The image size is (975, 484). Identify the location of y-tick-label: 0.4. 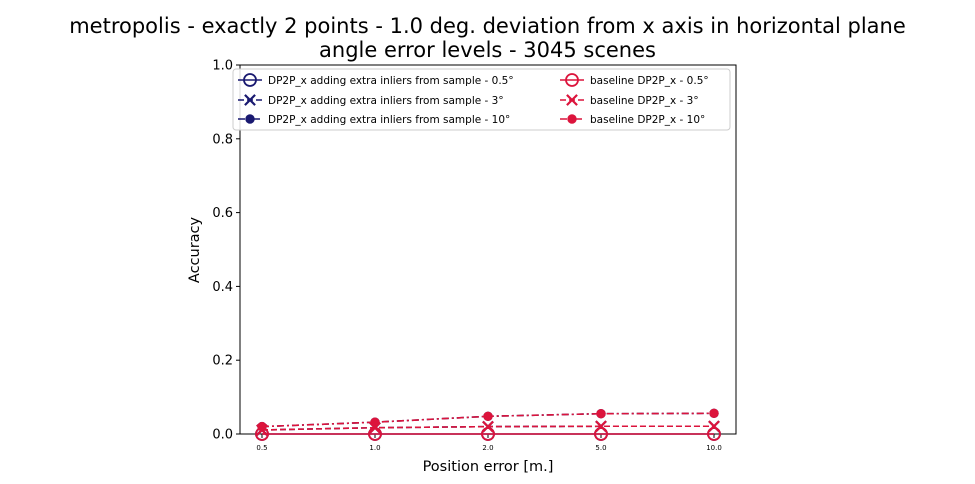
(222, 287).